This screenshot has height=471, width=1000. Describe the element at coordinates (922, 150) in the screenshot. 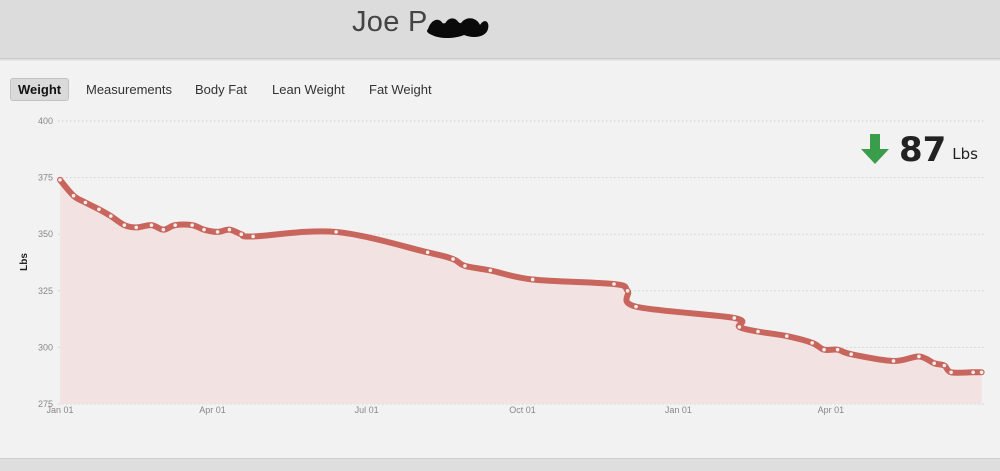

I see `weight-change-value: 87` at that location.